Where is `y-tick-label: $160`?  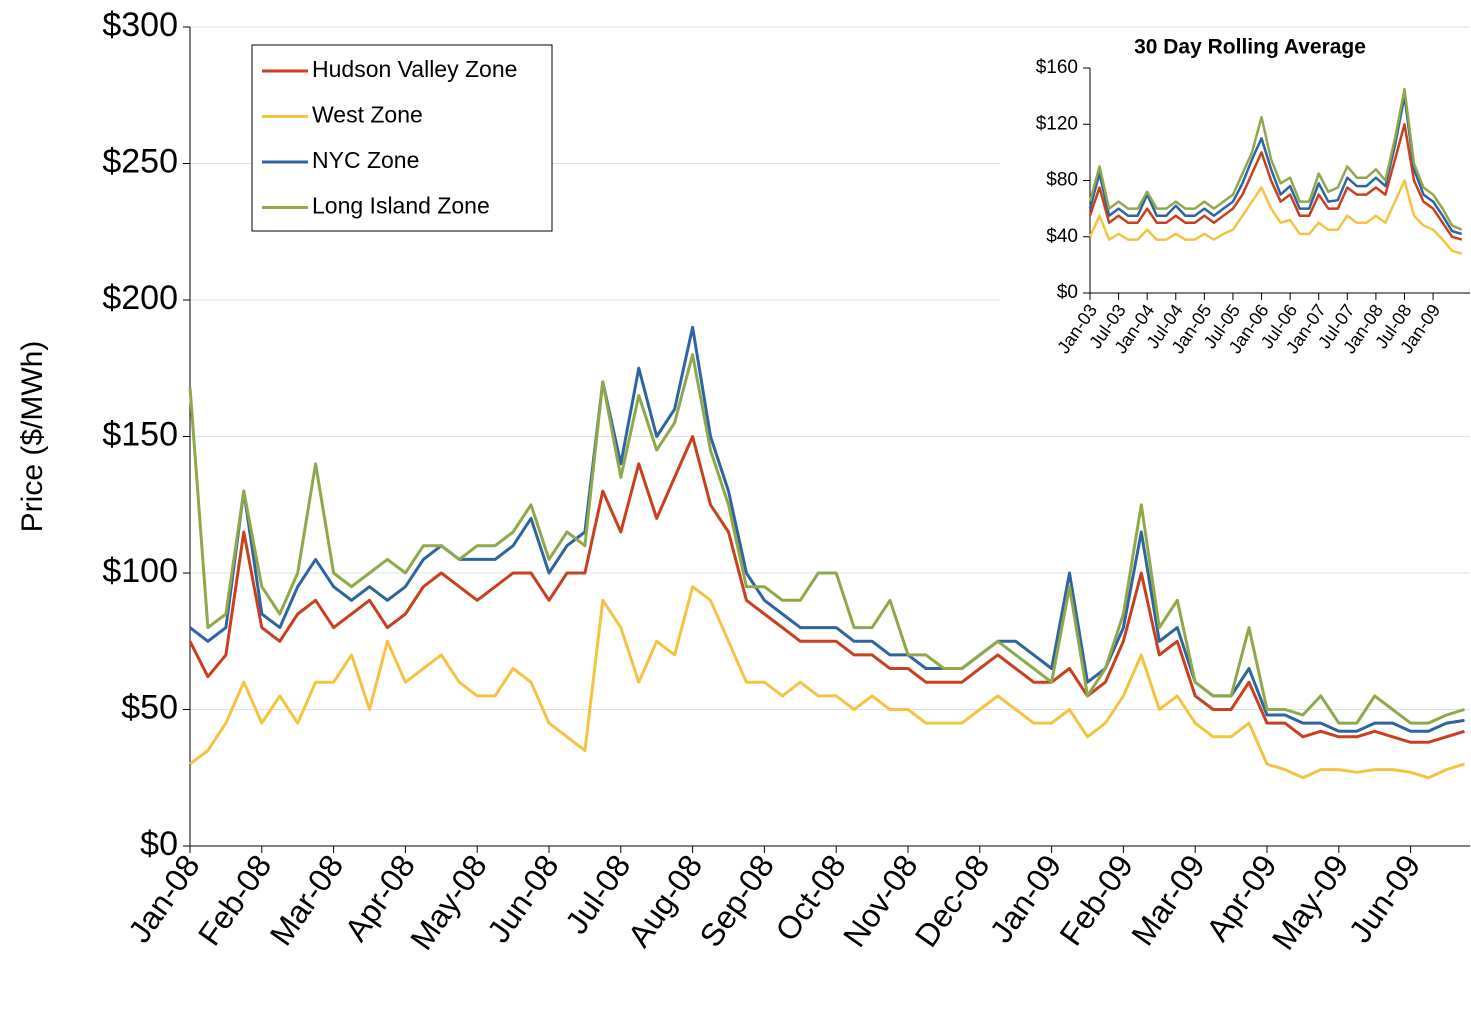
y-tick-label: $160 is located at coordinates (1057, 67).